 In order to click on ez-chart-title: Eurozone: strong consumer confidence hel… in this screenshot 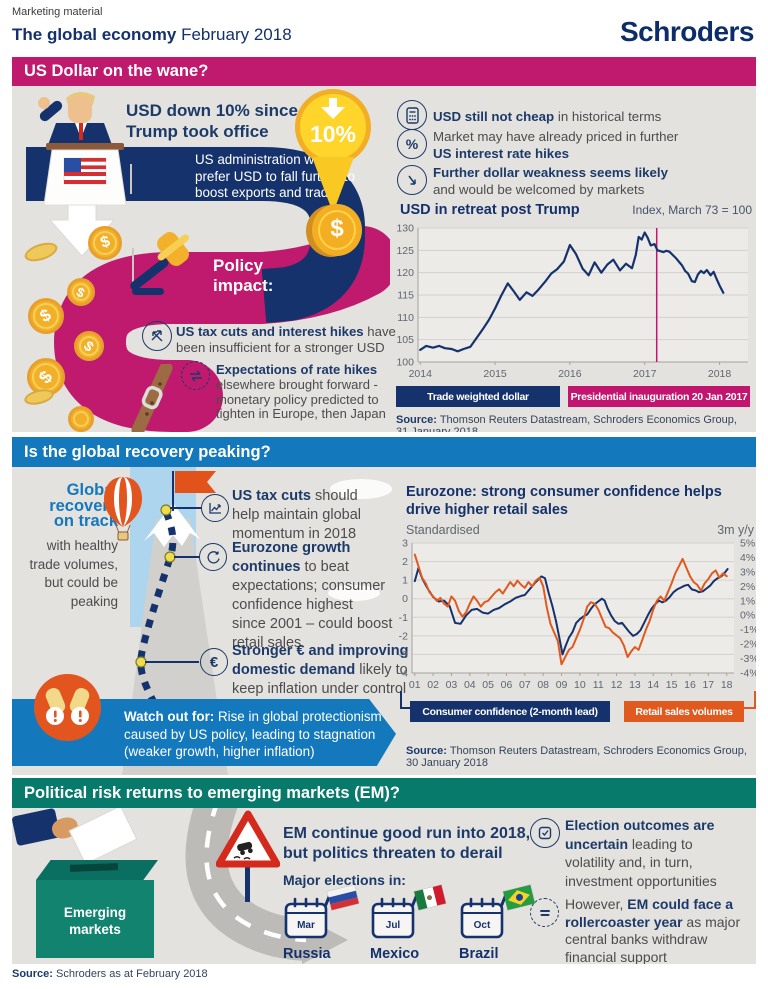, I will do `click(564, 501)`.